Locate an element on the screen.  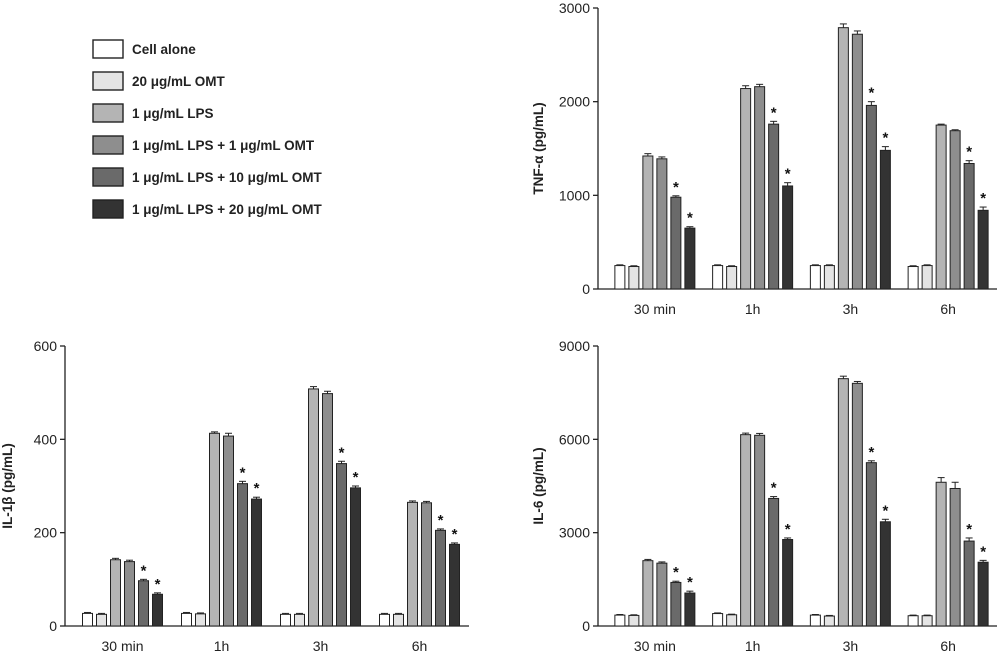
legend-label: 20 μg/mL OMT is located at coordinates (179, 81).